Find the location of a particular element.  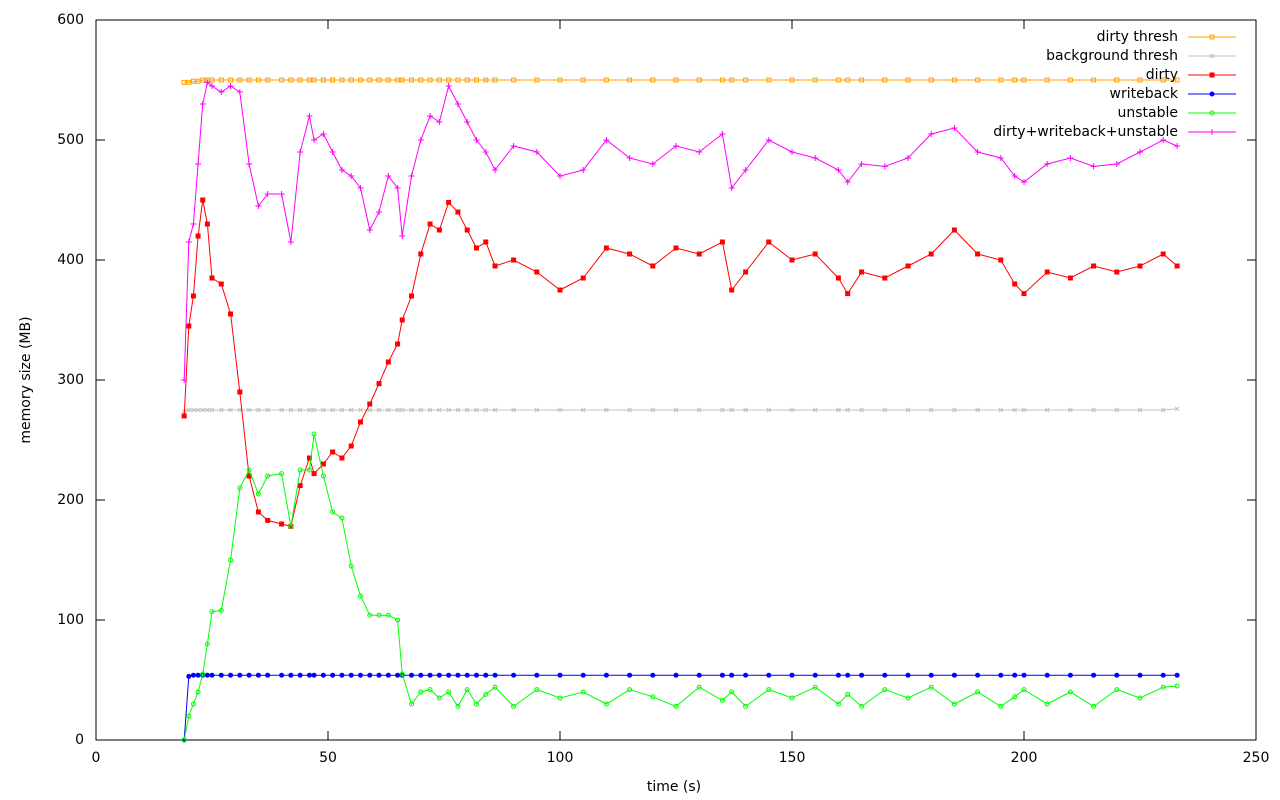

y-tick-label: 600 is located at coordinates (70, 20).